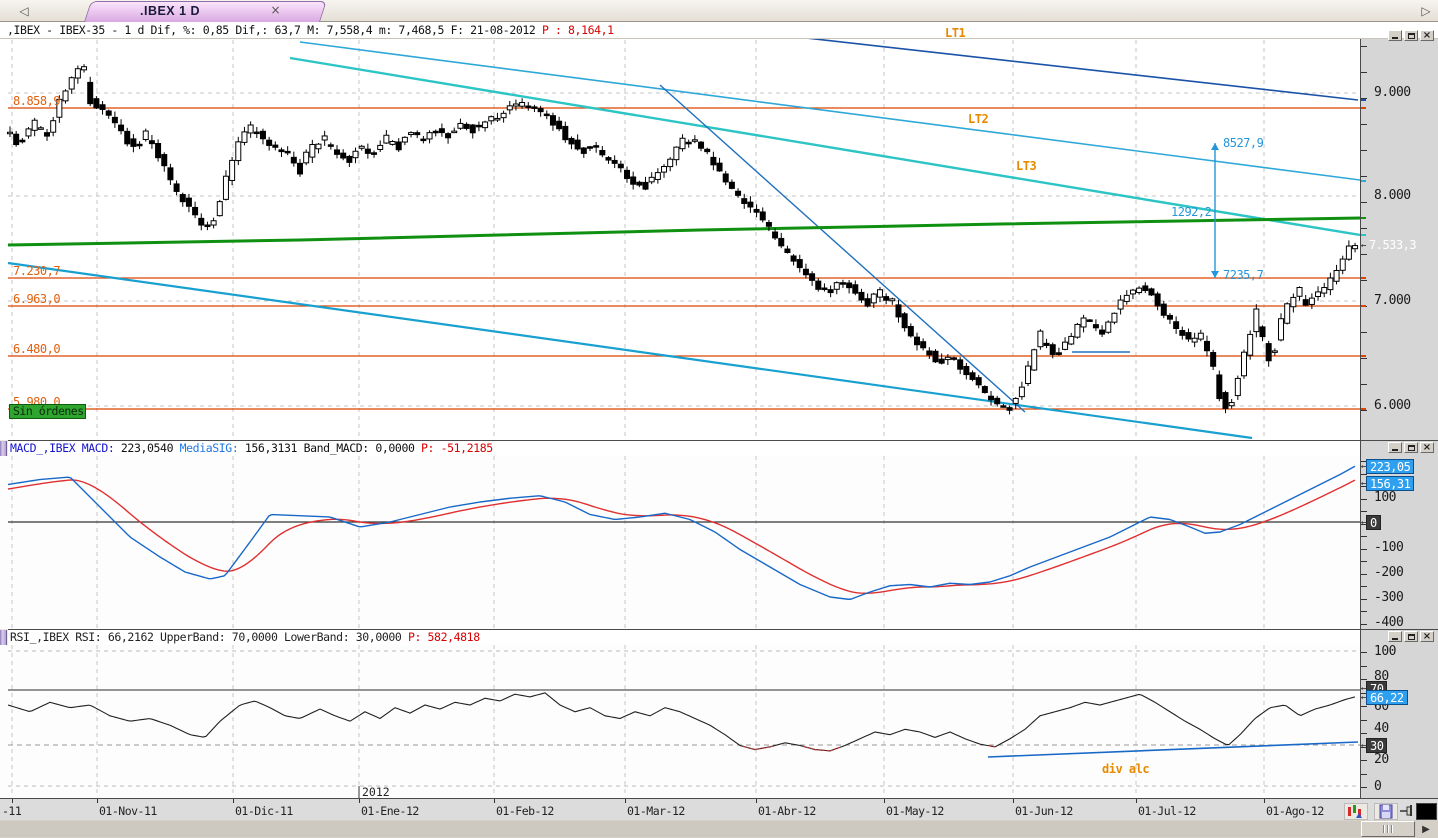  I want to click on header-segment: Band_MACD: 0,0000, so click(362, 448).